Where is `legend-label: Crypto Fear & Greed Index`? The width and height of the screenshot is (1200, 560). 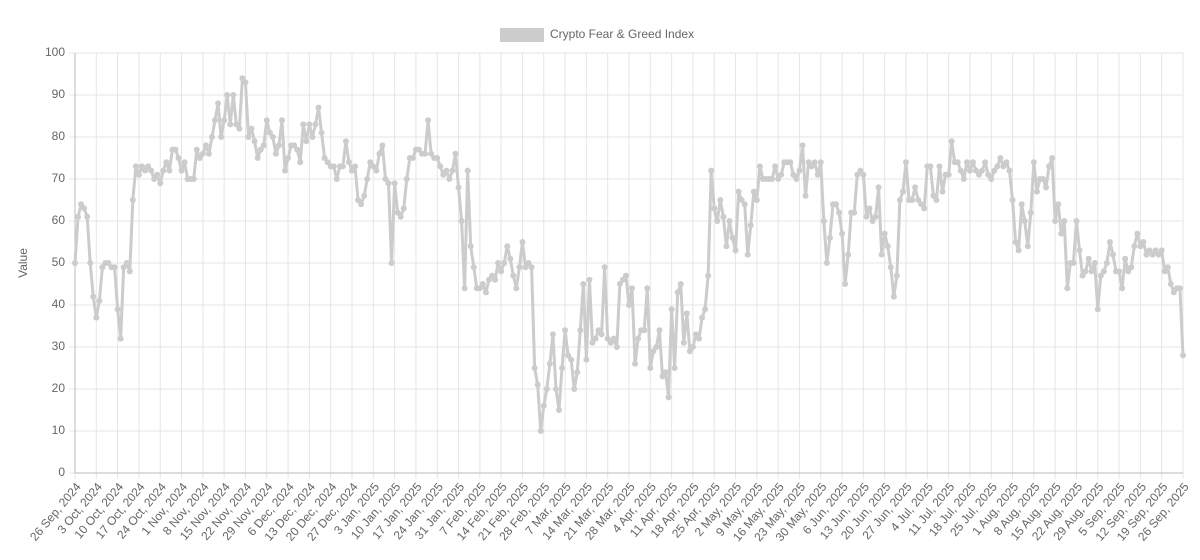
legend-label: Crypto Fear & Greed Index is located at coordinates (622, 34).